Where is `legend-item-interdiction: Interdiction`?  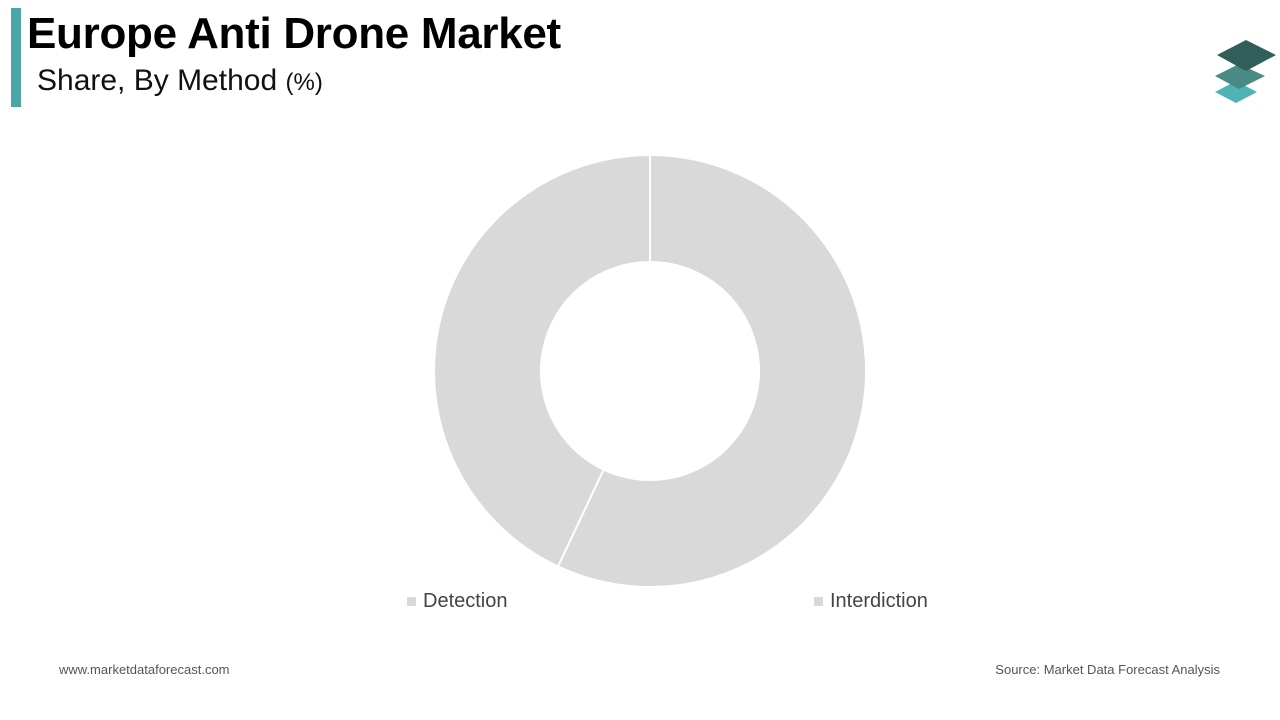
legend-item-interdiction: Interdiction is located at coordinates (871, 601).